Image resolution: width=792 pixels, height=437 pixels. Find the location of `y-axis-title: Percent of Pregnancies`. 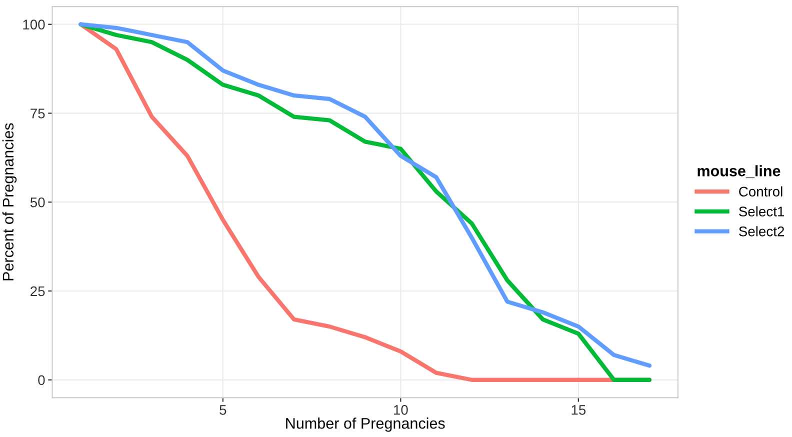

y-axis-title: Percent of Pregnancies is located at coordinates (9, 201).